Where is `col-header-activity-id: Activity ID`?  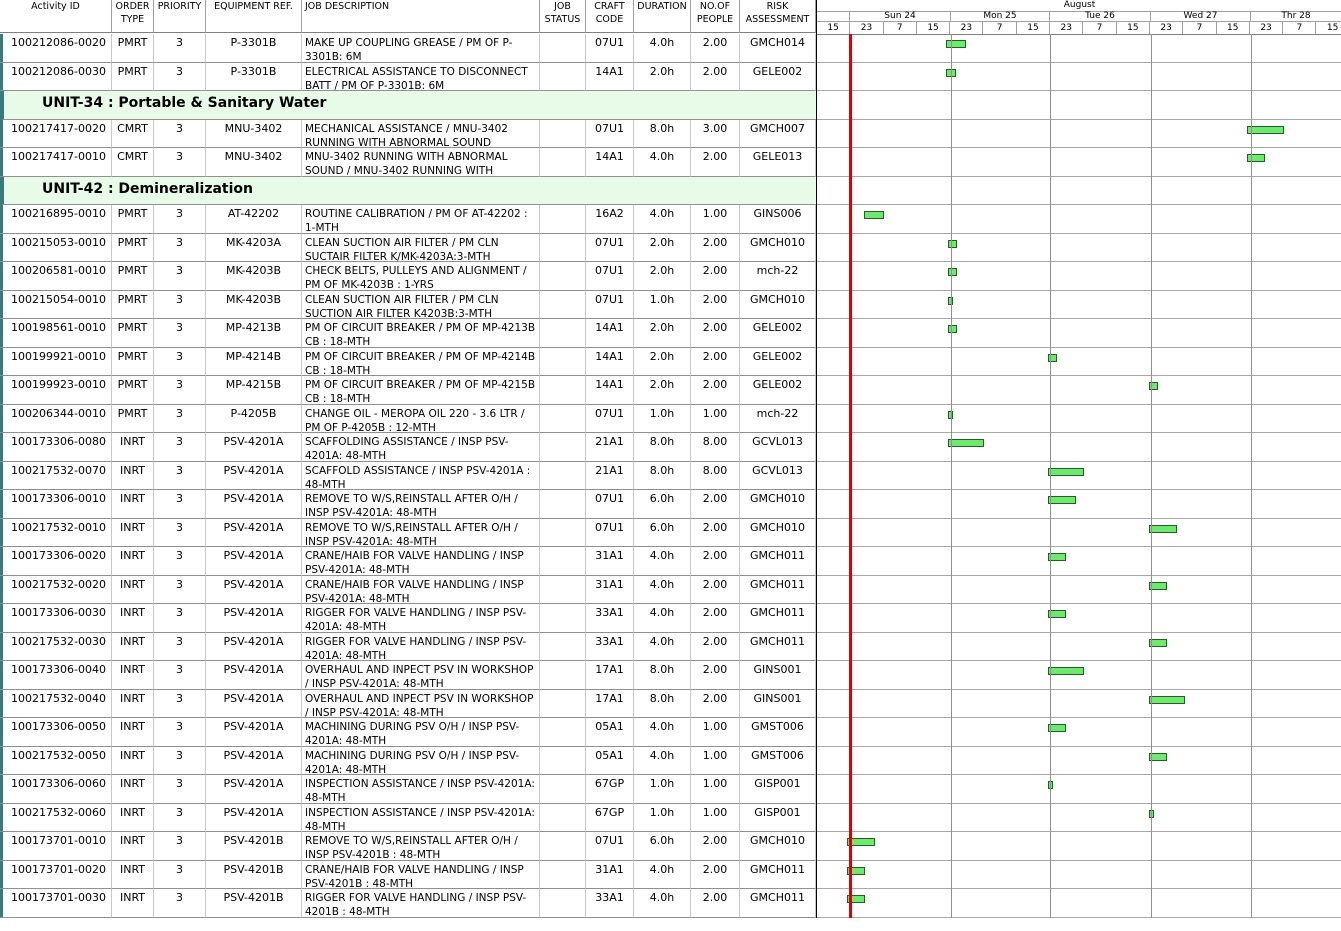
col-header-activity-id: Activity ID is located at coordinates (56, 16).